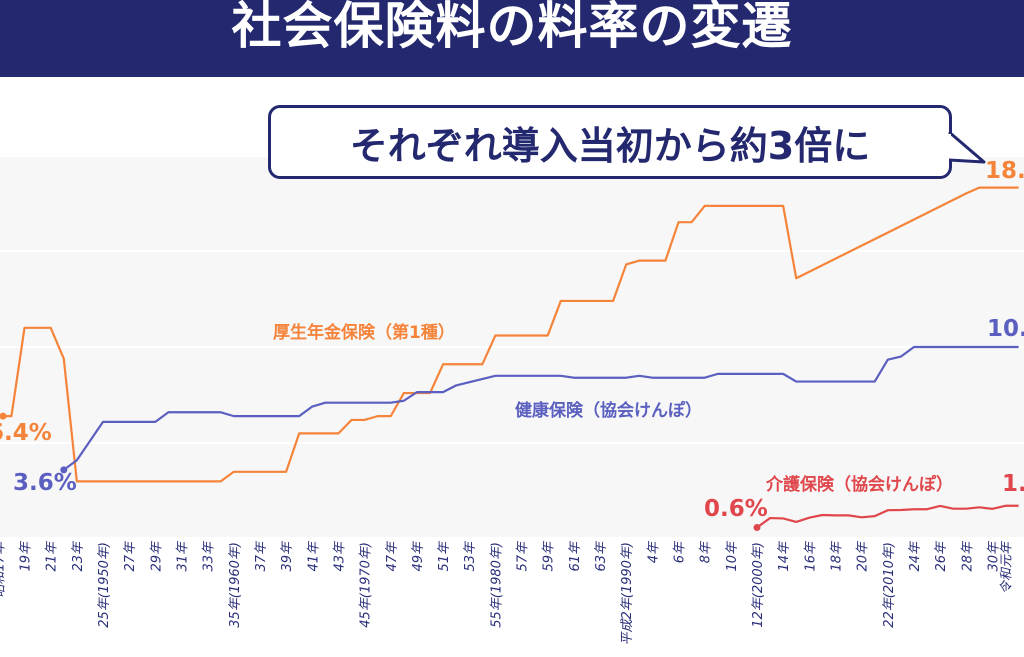 The image size is (1024, 657). Describe the element at coordinates (967, 556) in the screenshot. I see `x-tick-label: 28年` at that location.